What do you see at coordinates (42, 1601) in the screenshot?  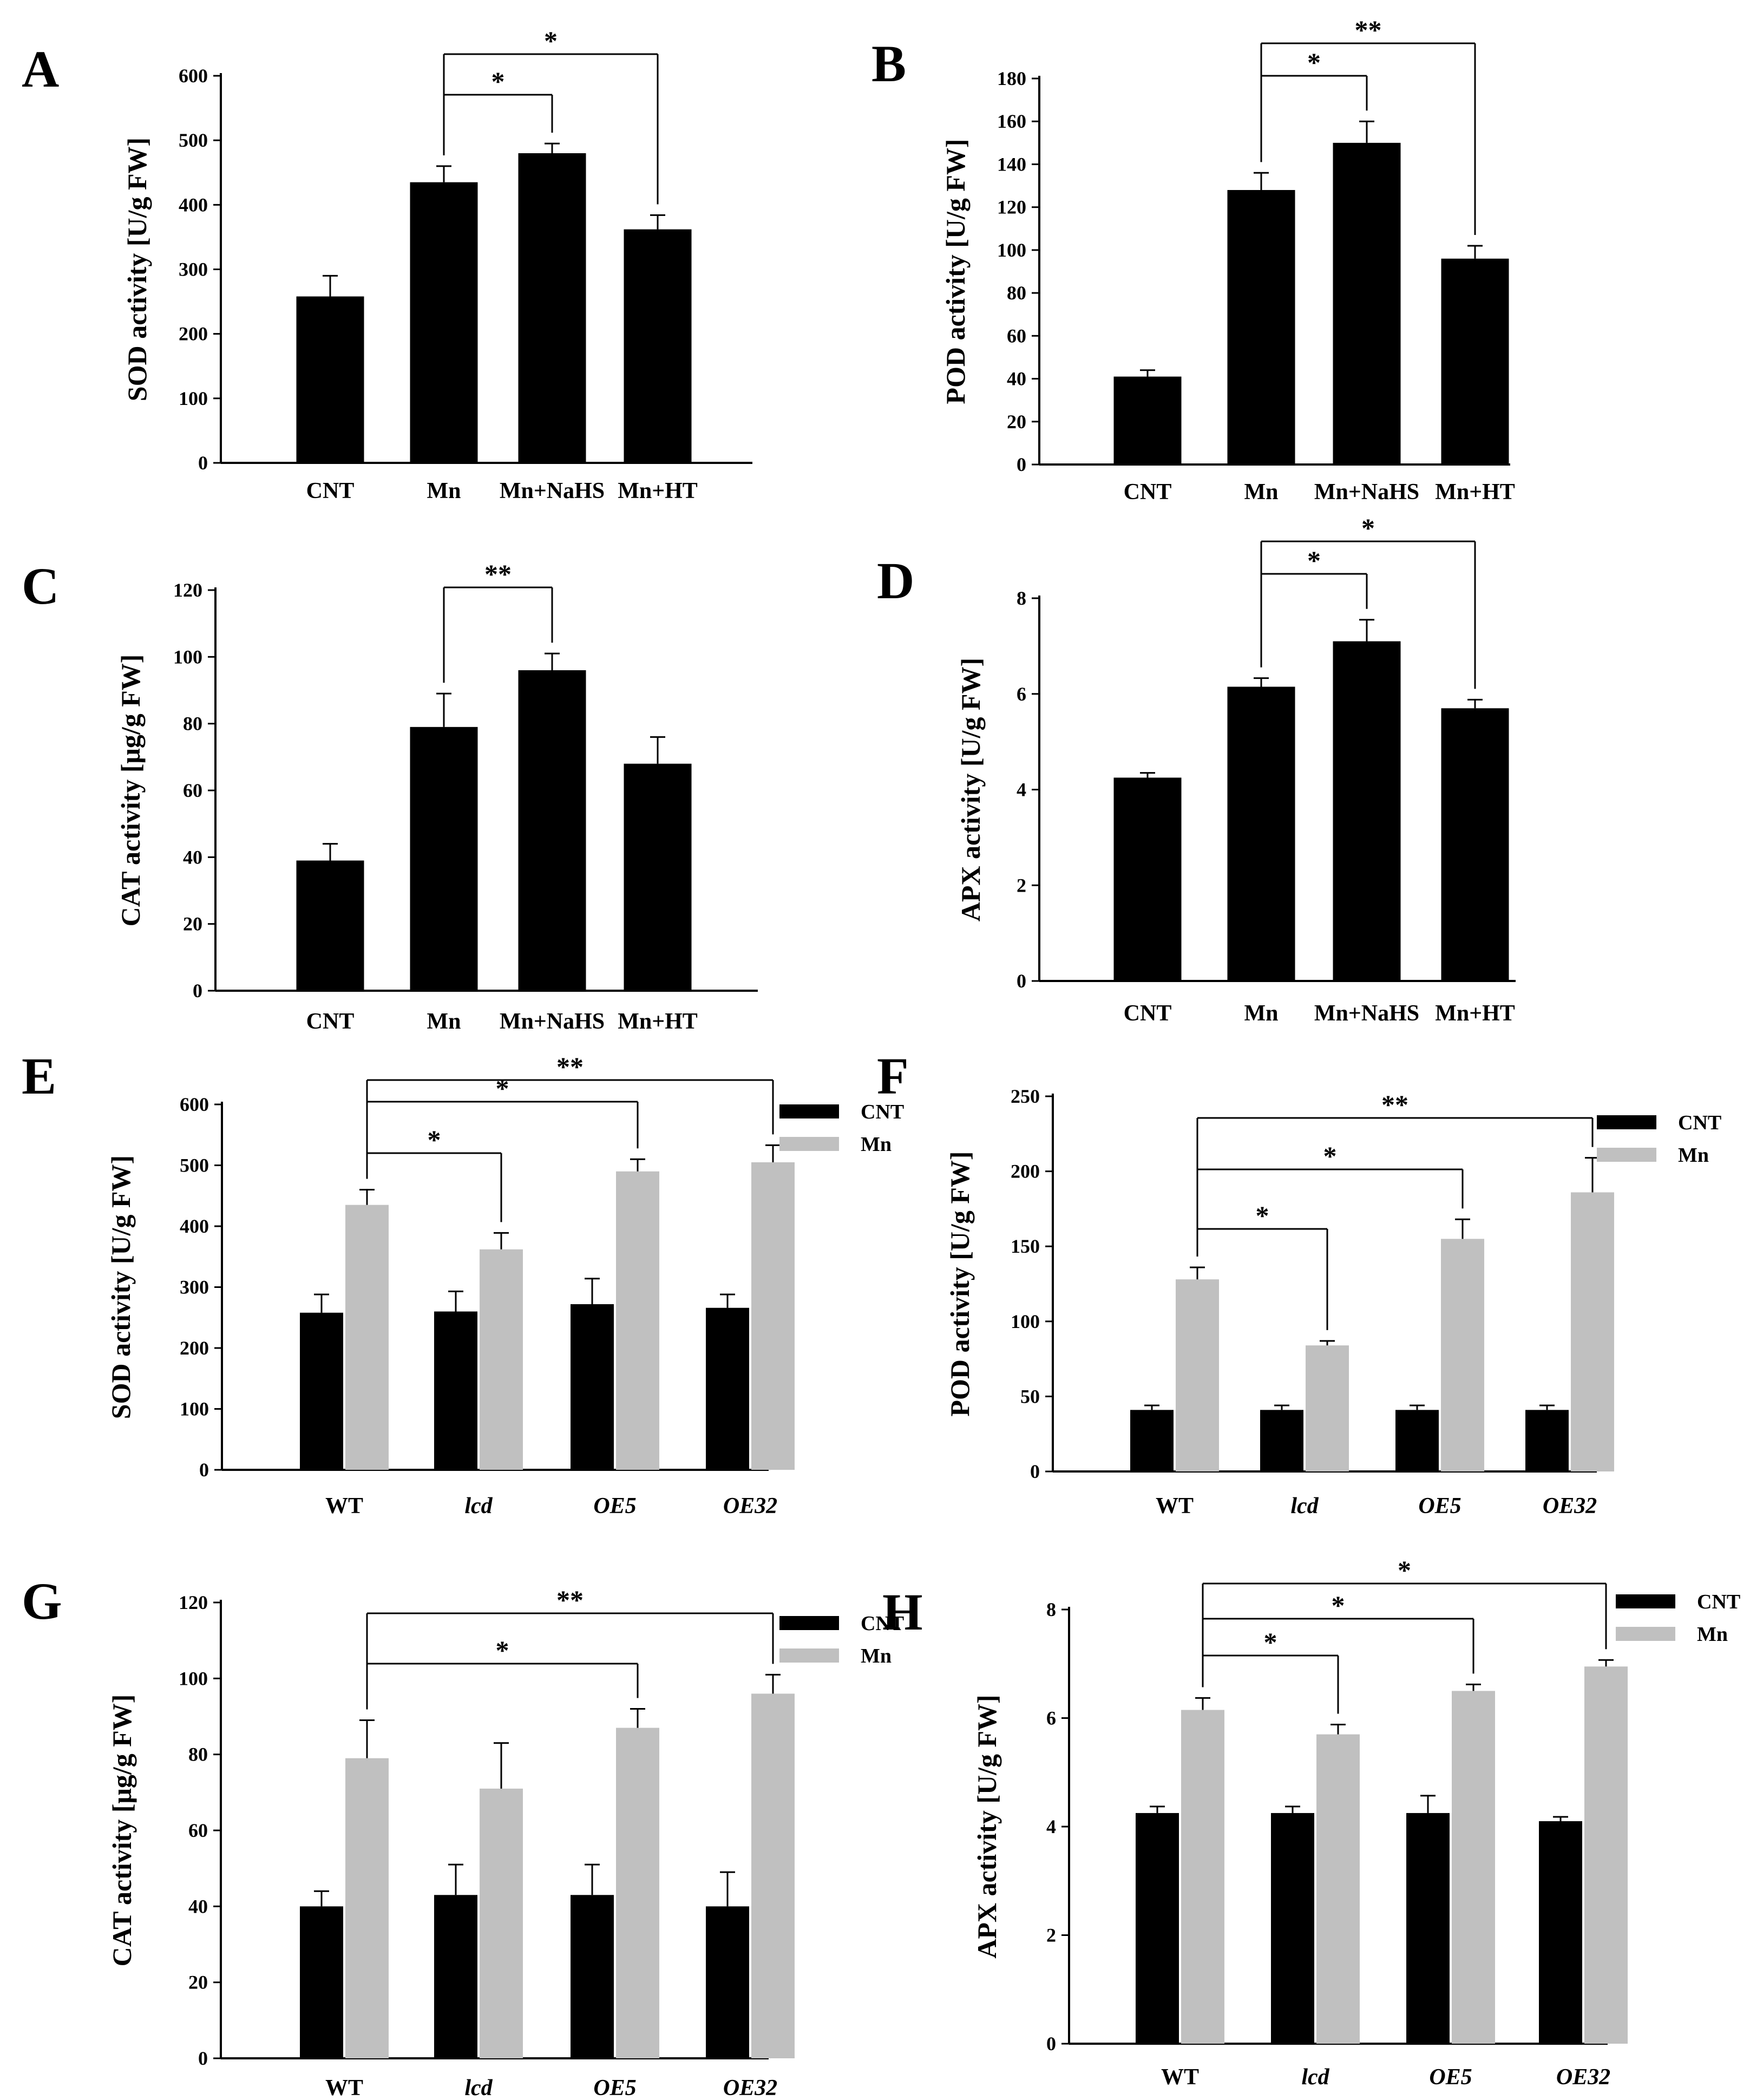 I see `panel-letter: G` at bounding box center [42, 1601].